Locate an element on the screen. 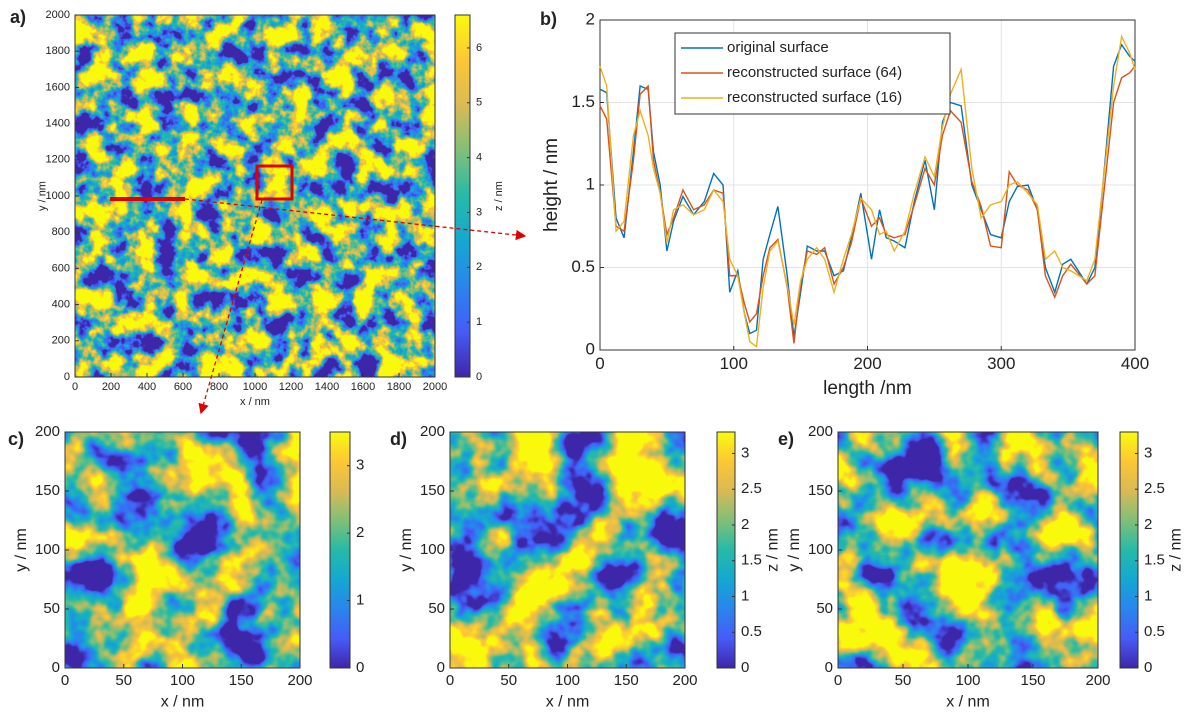 This screenshot has width=1199, height=725. panel-label: e) is located at coordinates (786, 439).